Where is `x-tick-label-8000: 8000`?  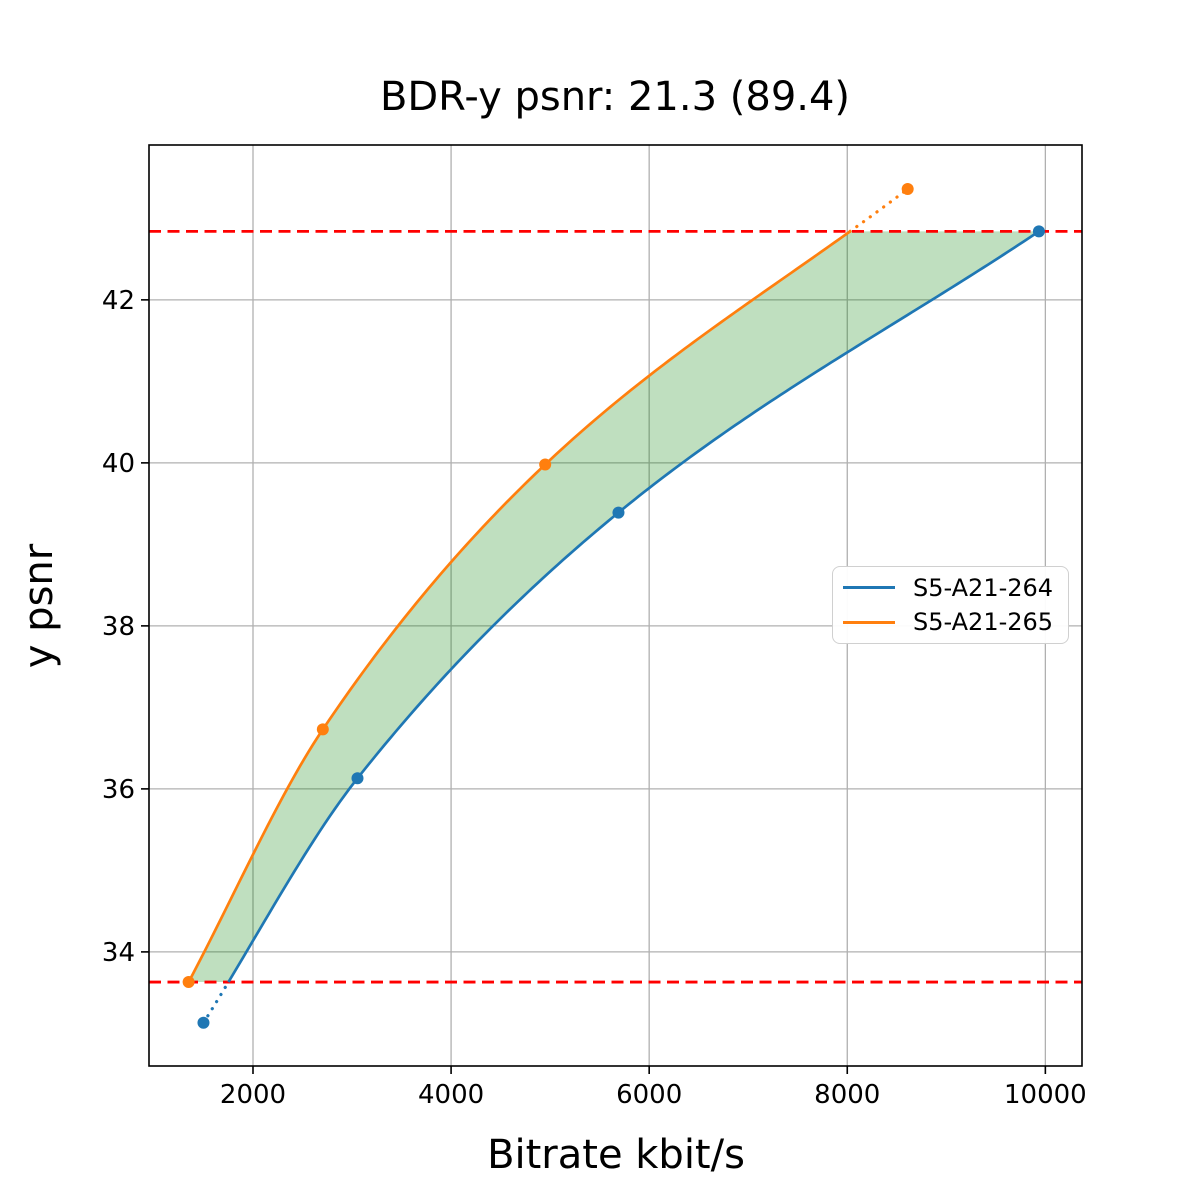
x-tick-label-8000: 8000 is located at coordinates (847, 1095).